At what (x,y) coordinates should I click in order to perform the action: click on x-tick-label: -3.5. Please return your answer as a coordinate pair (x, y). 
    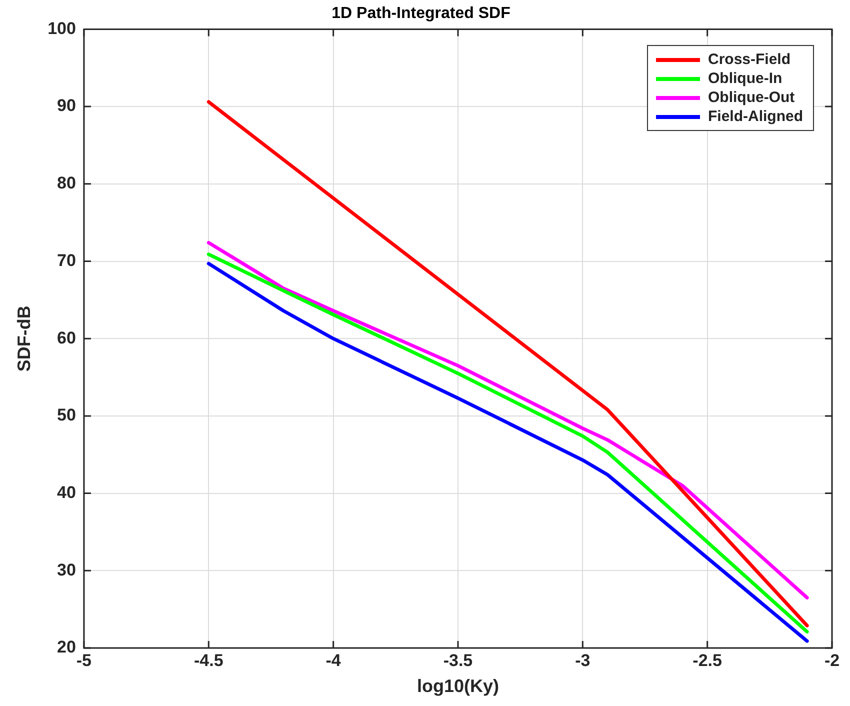
    Looking at the image, I should click on (458, 660).